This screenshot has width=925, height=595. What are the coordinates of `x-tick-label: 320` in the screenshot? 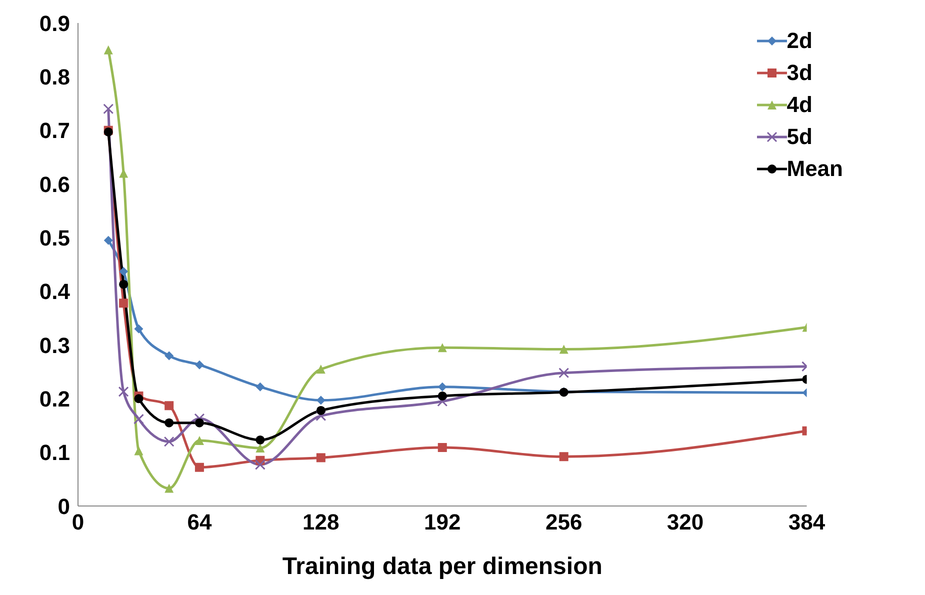 It's located at (685, 522).